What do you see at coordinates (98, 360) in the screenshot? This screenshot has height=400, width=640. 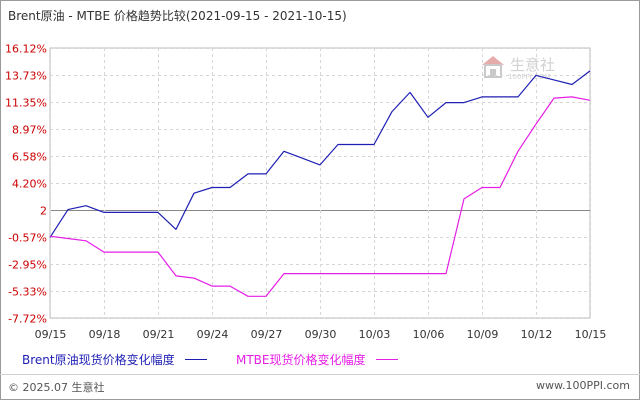 I see `legend-label-brent: Brent原油现货价格变化幅度` at bounding box center [98, 360].